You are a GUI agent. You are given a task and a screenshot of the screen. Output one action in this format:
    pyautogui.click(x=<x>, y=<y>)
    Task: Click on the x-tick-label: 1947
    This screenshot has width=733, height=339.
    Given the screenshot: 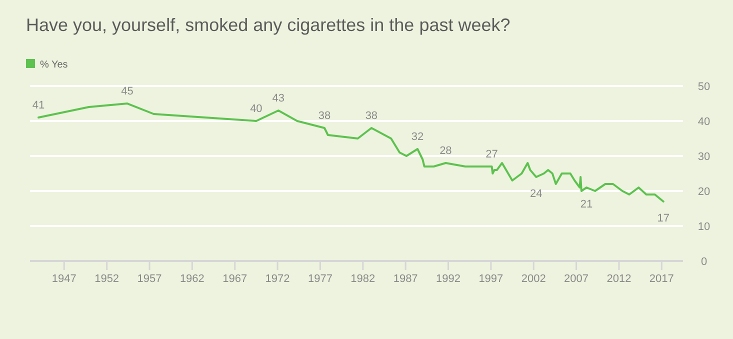 What is the action you would take?
    pyautogui.click(x=64, y=279)
    